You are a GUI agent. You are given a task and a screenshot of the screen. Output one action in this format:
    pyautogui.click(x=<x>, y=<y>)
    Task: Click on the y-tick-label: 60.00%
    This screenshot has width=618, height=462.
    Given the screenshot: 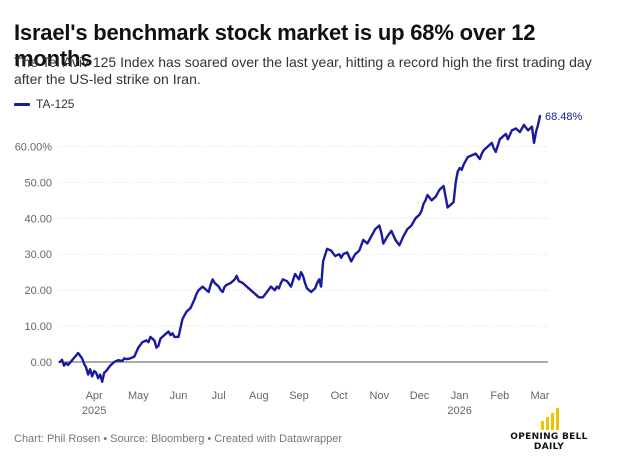 What is the action you would take?
    pyautogui.click(x=34, y=147)
    